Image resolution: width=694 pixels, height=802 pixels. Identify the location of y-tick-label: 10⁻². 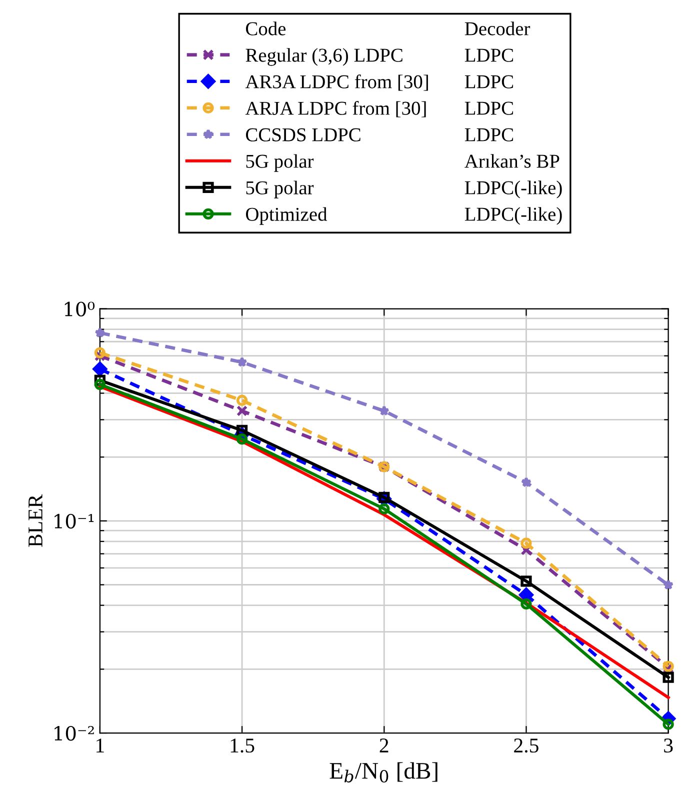
(74, 733).